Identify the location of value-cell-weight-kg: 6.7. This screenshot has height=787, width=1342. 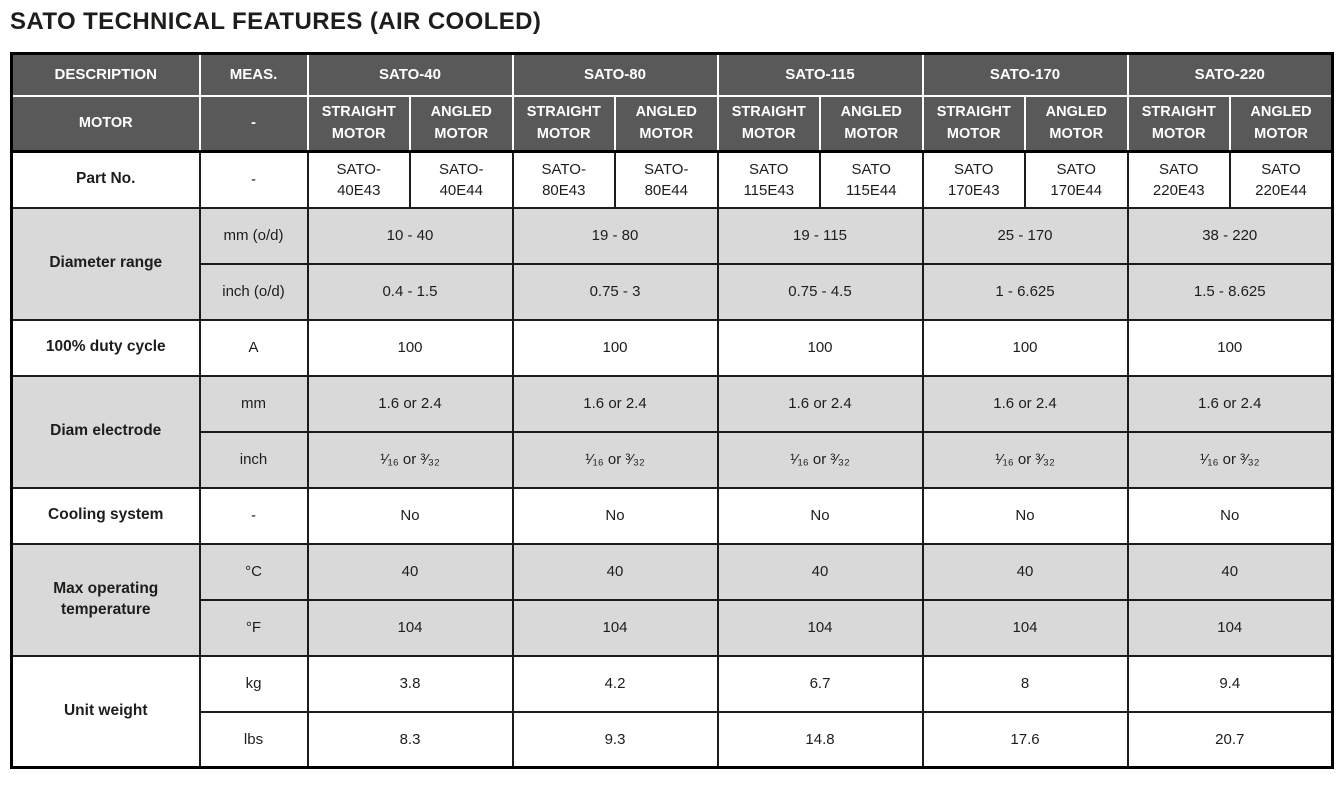
(820, 683).